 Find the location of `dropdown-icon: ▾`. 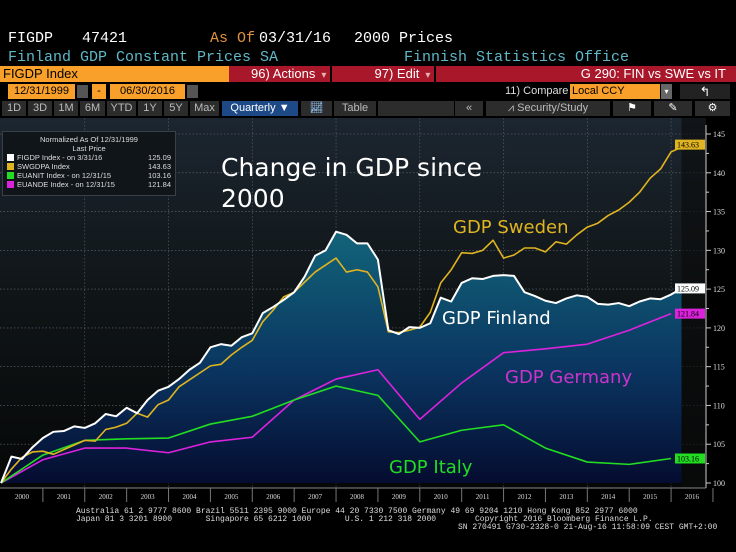

dropdown-icon: ▾ is located at coordinates (324, 75).